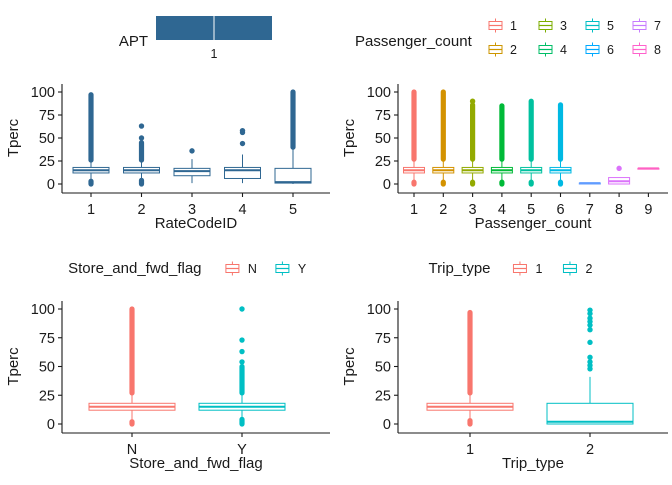 Image resolution: width=672 pixels, height=485 pixels. I want to click on legend: Passenger_count 1 2 3 4 5 6 7 8, so click(508, 37).